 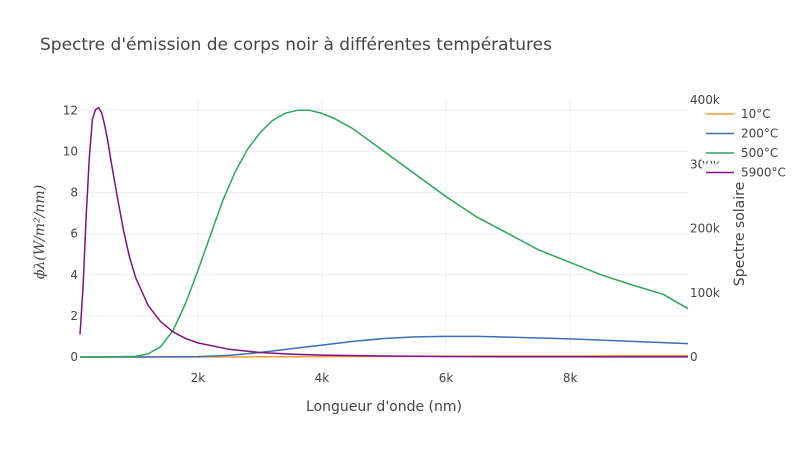 I want to click on y-tick-label: 2, so click(x=74, y=316).